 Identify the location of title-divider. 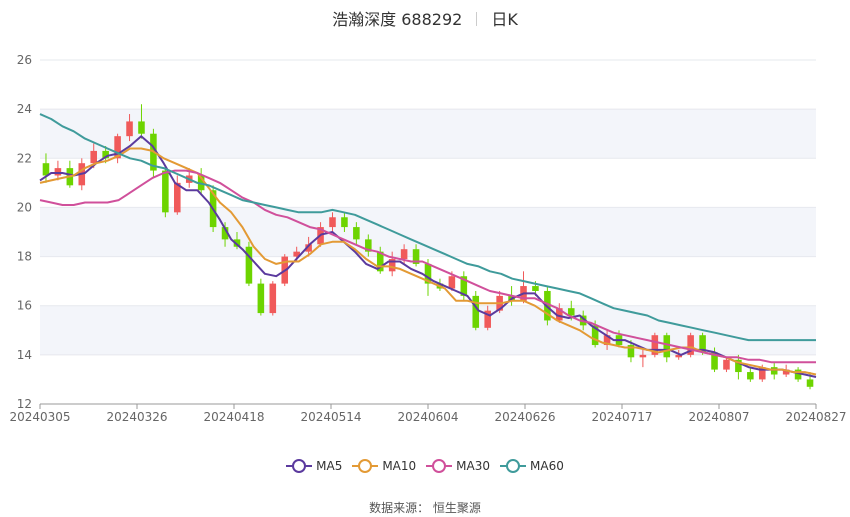
(477, 19).